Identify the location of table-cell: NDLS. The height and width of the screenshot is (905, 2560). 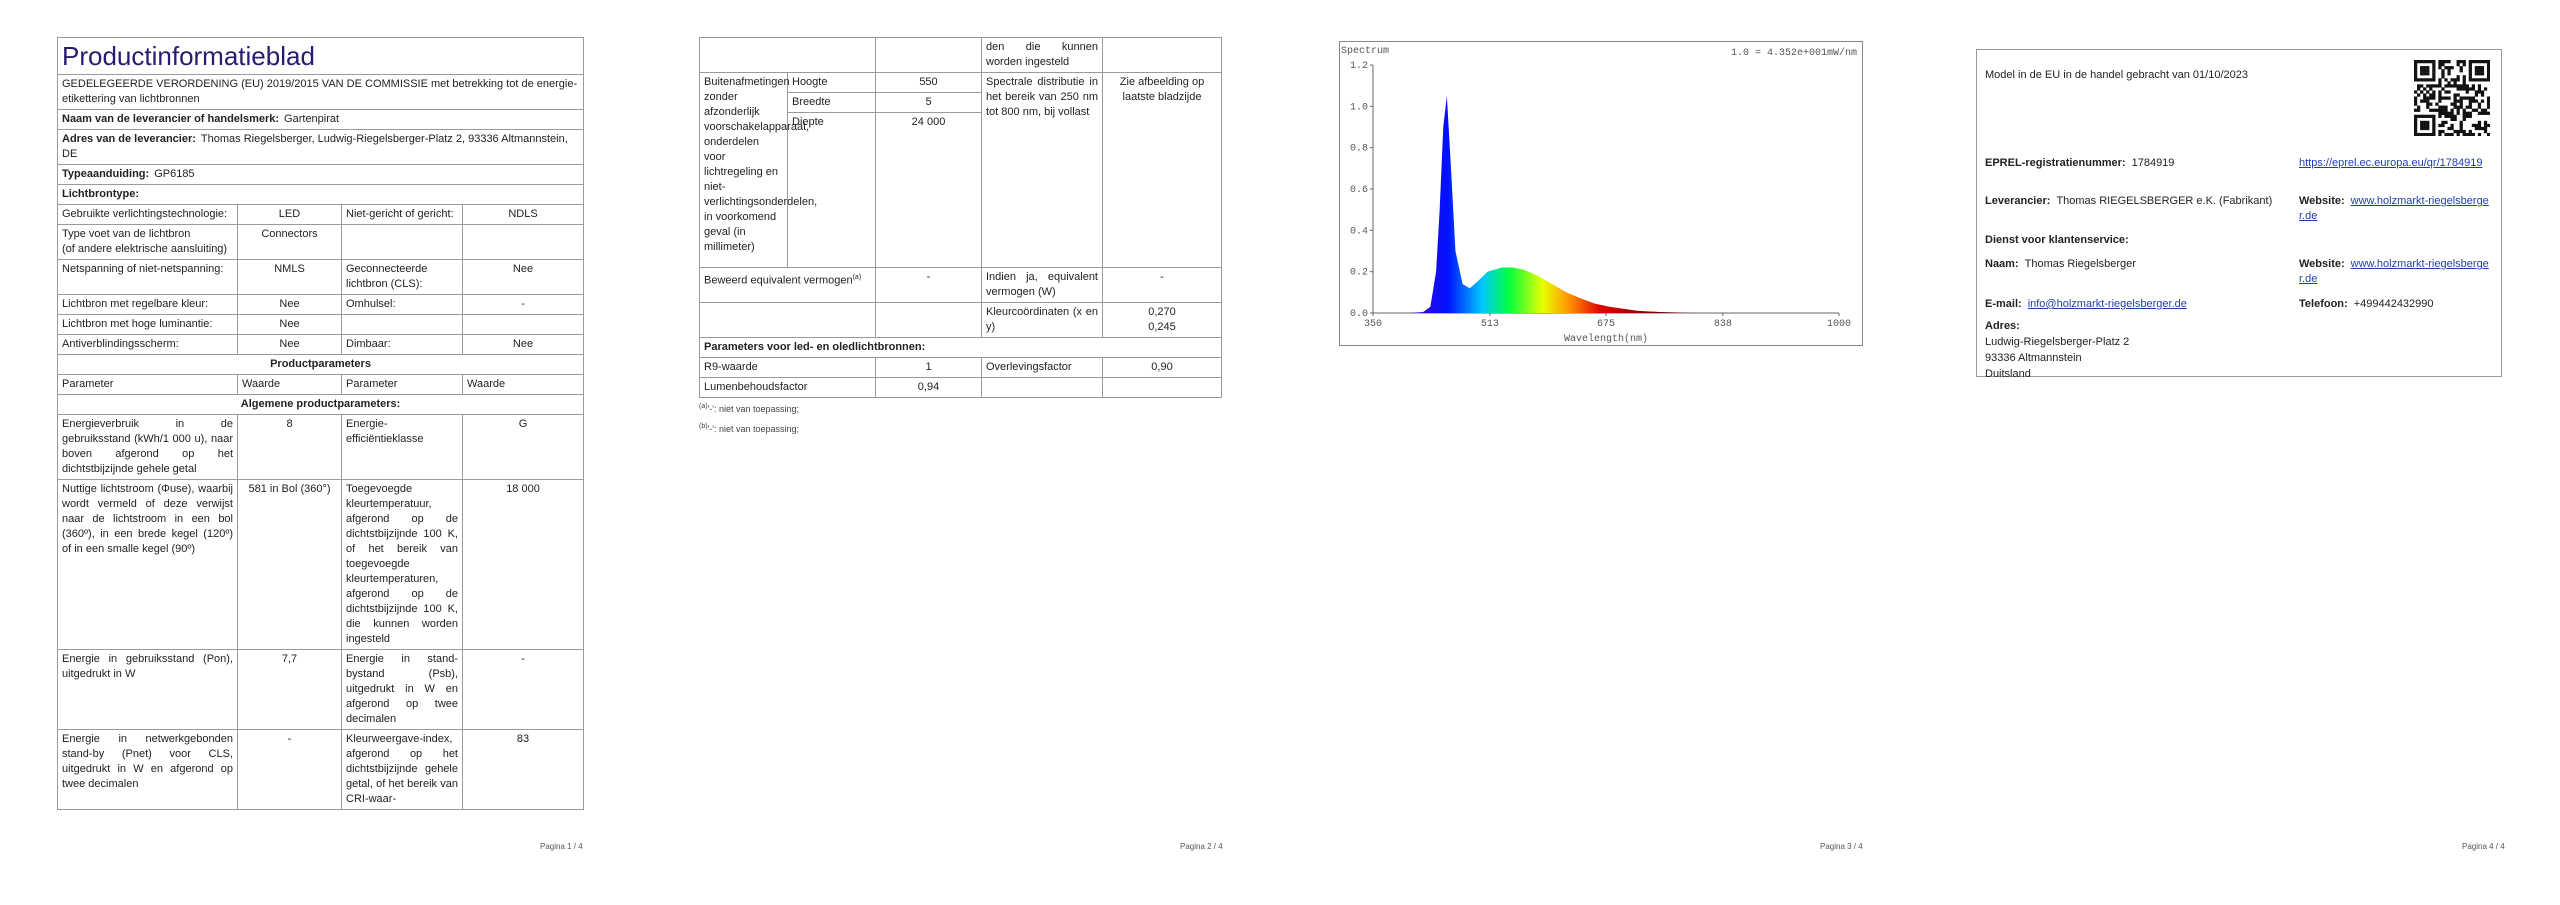
(522, 214).